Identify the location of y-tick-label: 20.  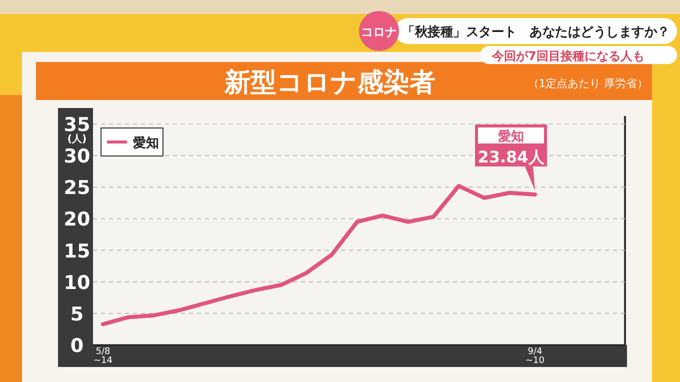
(77, 219).